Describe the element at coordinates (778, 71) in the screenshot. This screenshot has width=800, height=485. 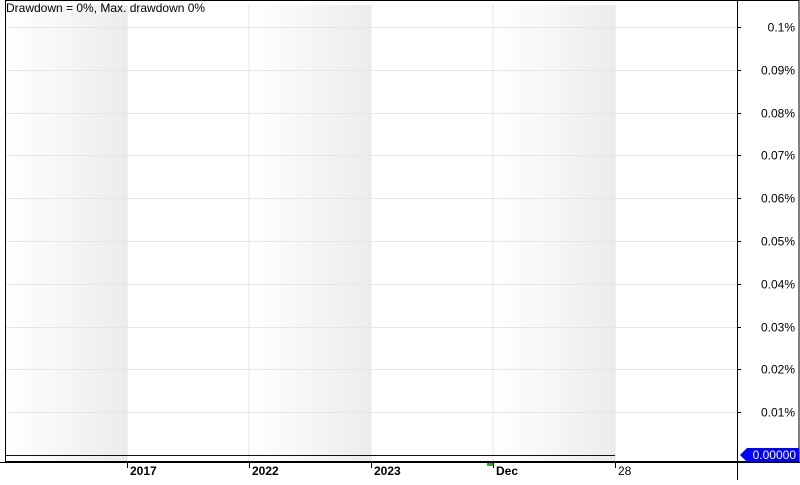
I see `y-tick-label: 0.09%` at that location.